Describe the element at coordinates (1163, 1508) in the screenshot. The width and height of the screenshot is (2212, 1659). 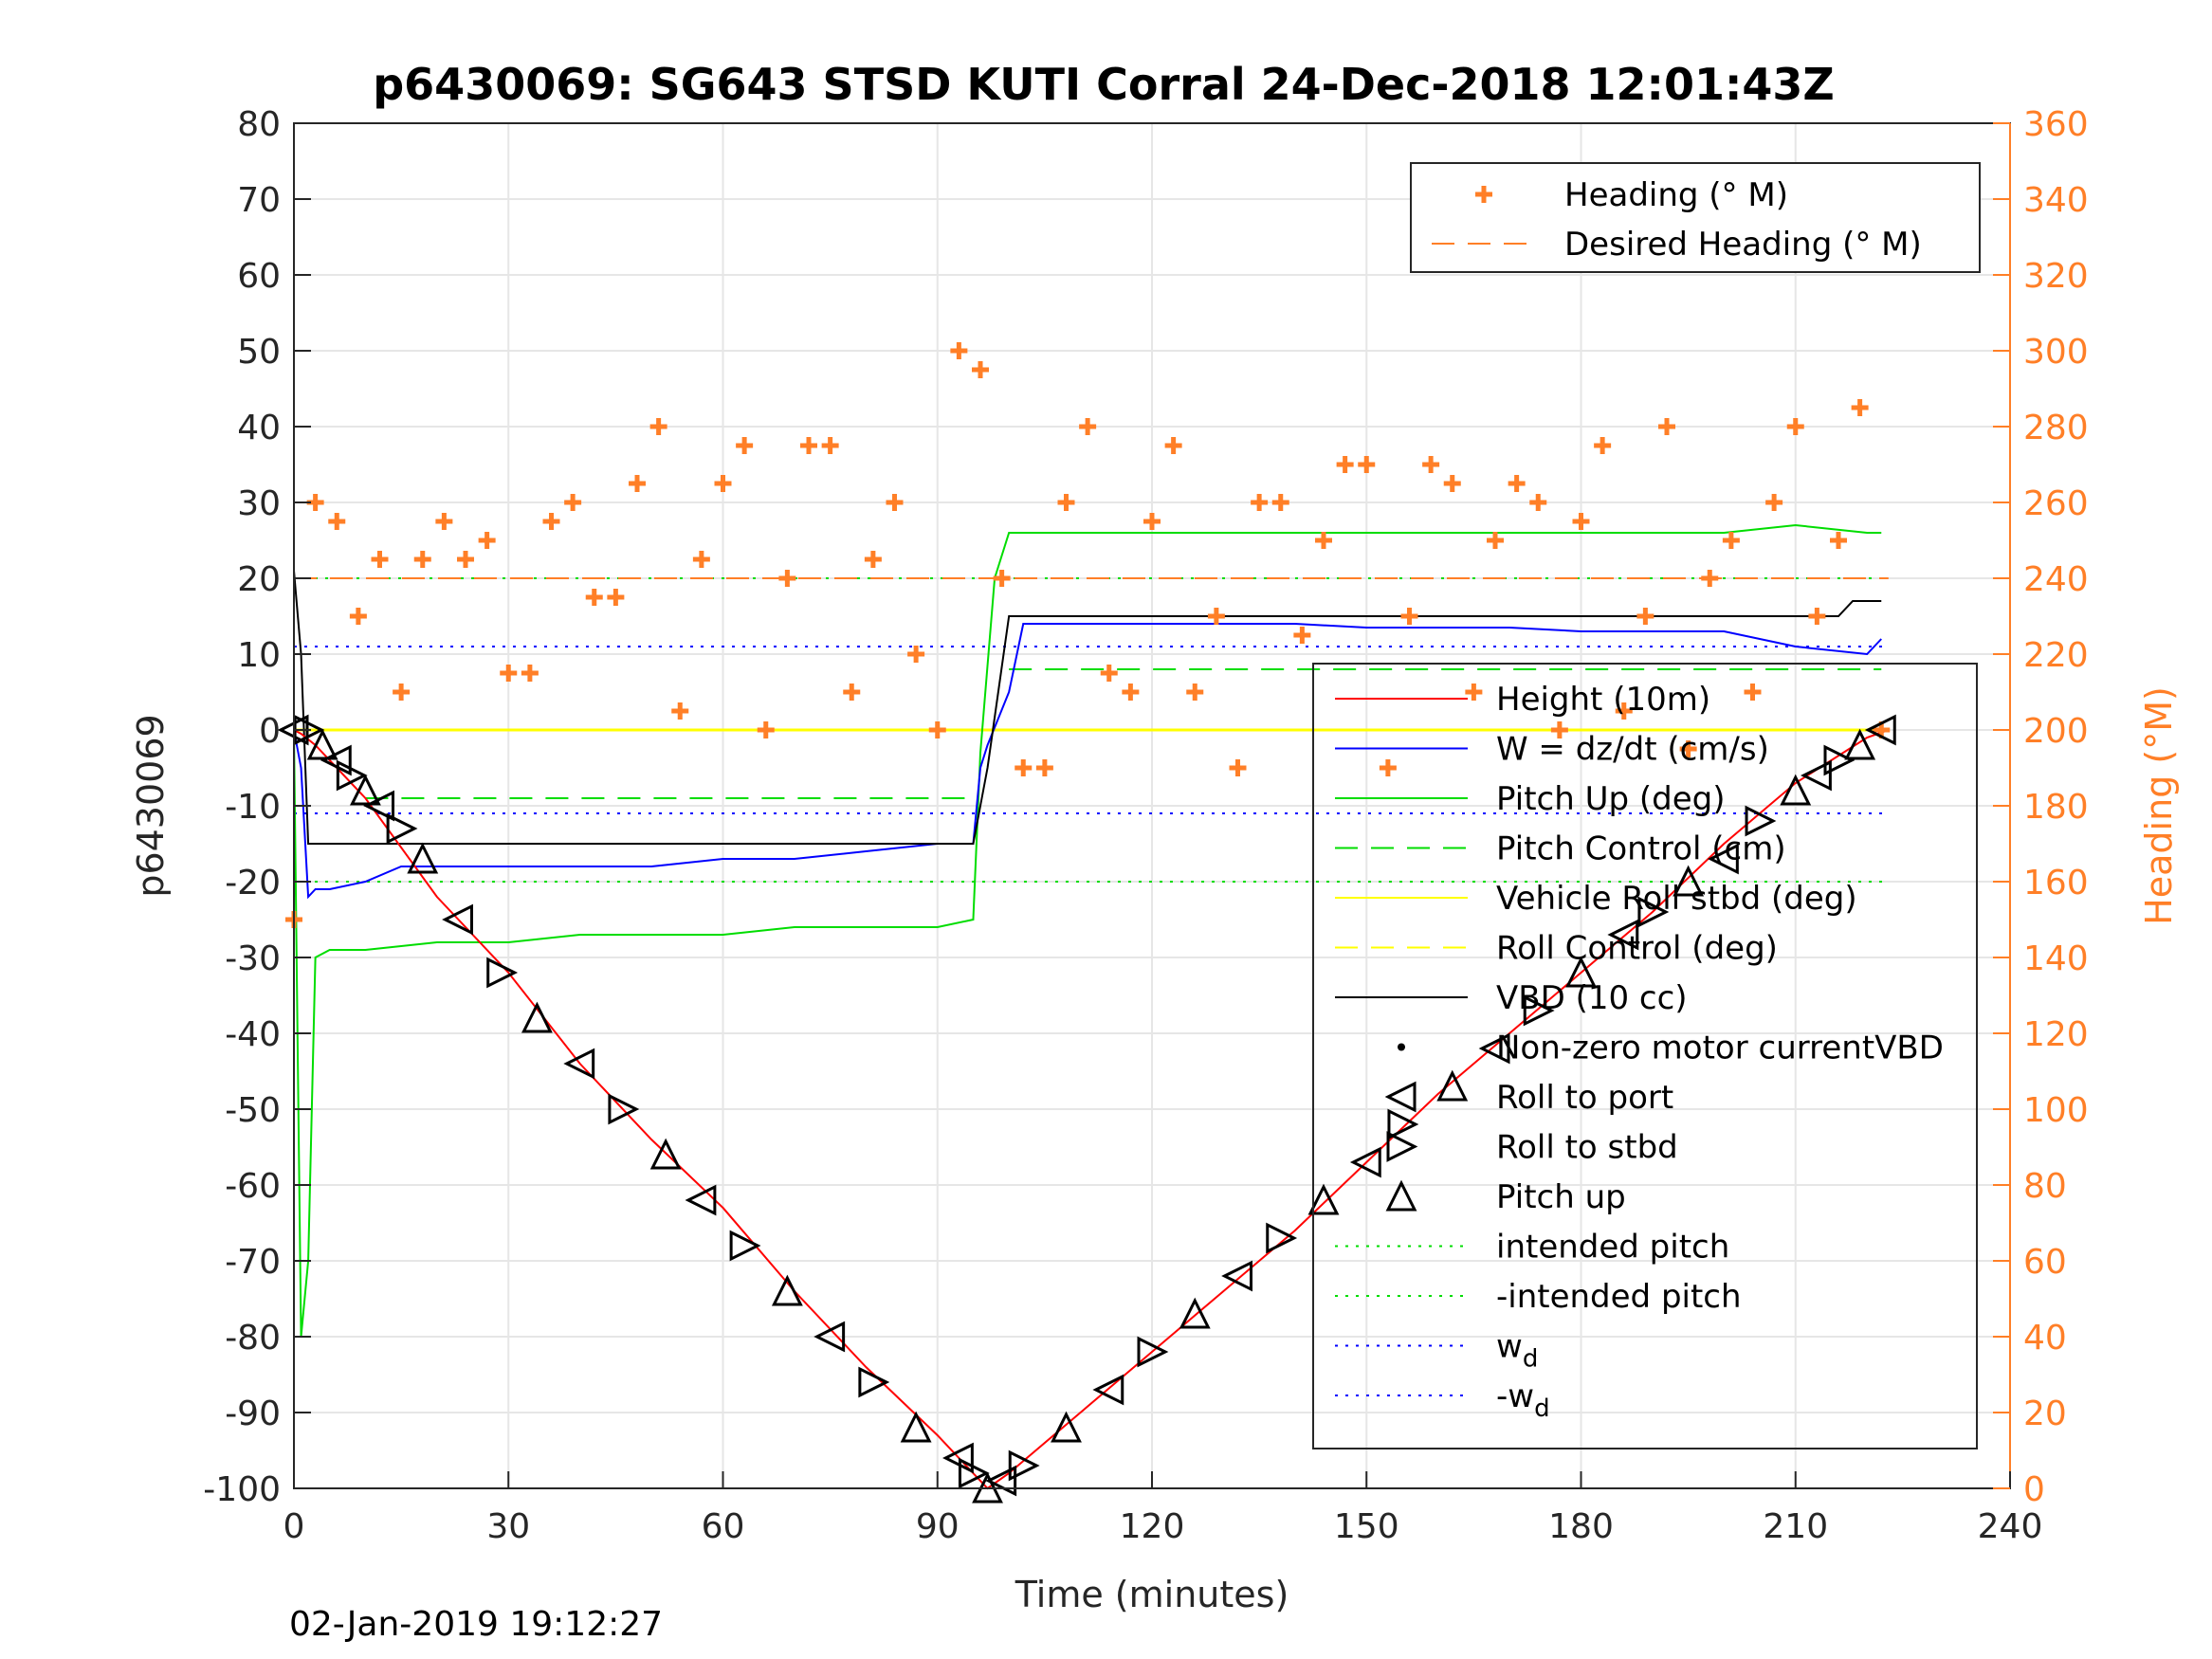
I see `x-axis-ticks: 0 30 60 90 120 150 180 210 240` at that location.